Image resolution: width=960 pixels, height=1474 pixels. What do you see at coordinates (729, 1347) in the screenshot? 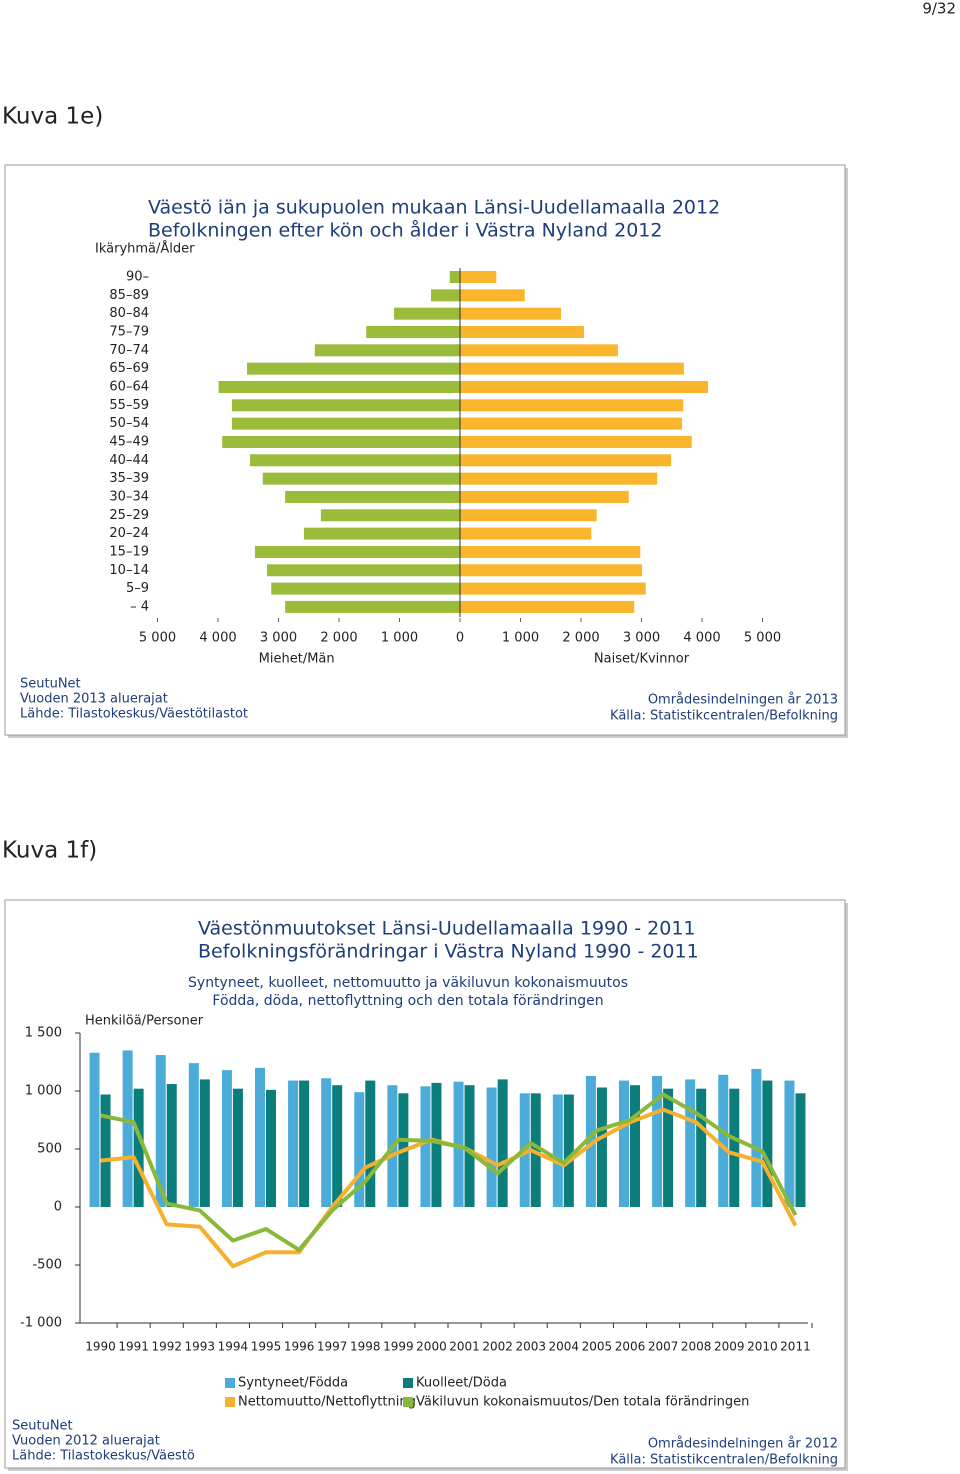
I see `x-tick-label: 2009` at bounding box center [729, 1347].